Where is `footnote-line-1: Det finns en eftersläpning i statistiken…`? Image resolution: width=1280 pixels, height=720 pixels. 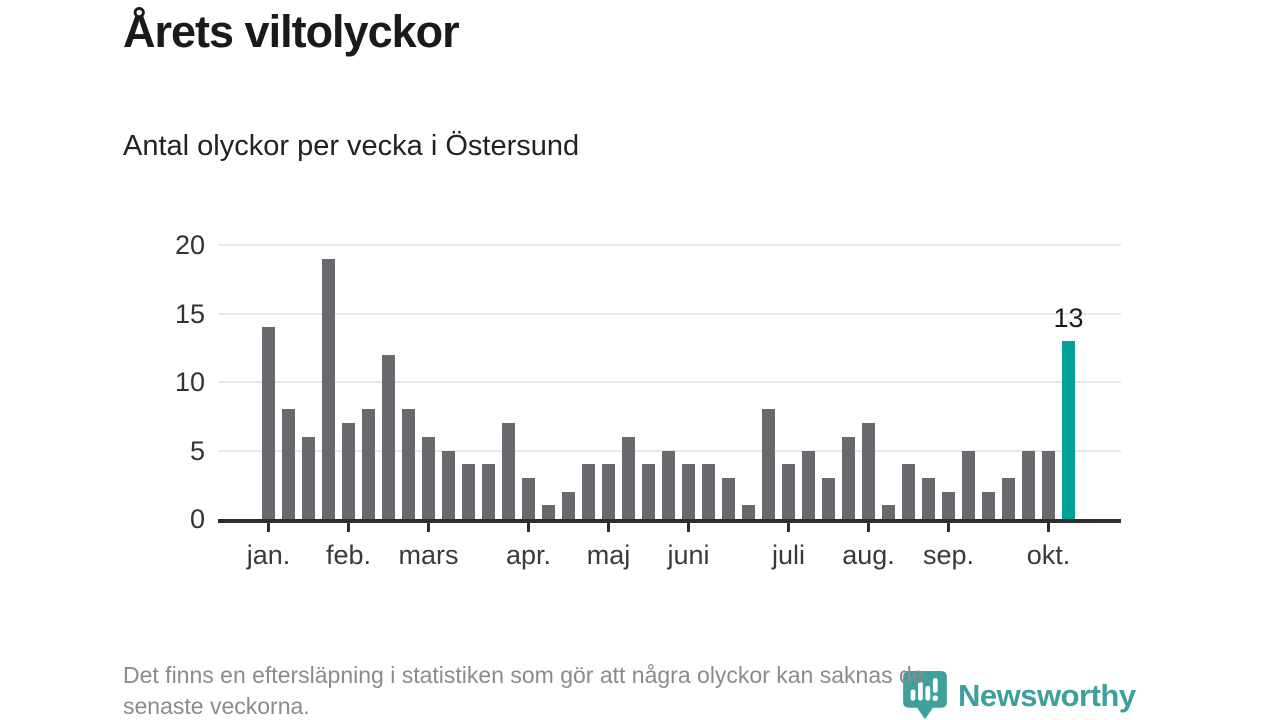
footnote-line-1: Det finns en eftersläpning i statistiken… is located at coordinates (524, 675).